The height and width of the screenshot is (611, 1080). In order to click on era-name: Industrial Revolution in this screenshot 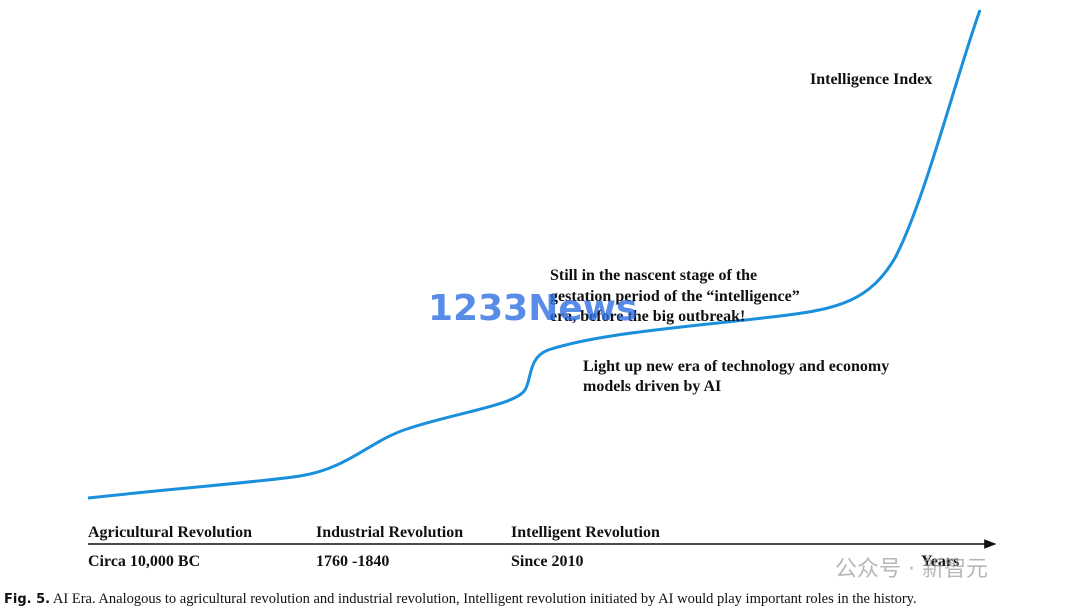, I will do `click(389, 532)`.